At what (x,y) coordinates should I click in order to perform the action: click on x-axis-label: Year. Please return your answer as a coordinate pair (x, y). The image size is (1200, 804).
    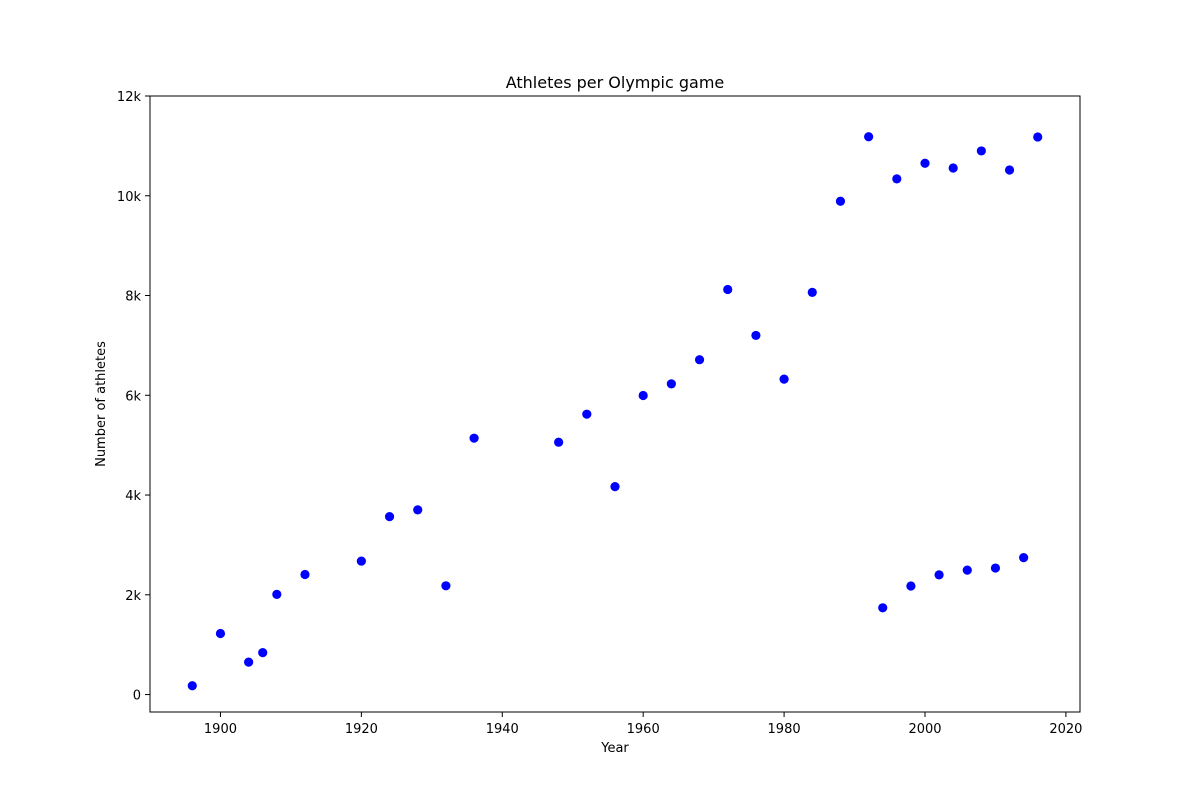
    Looking at the image, I should click on (614, 748).